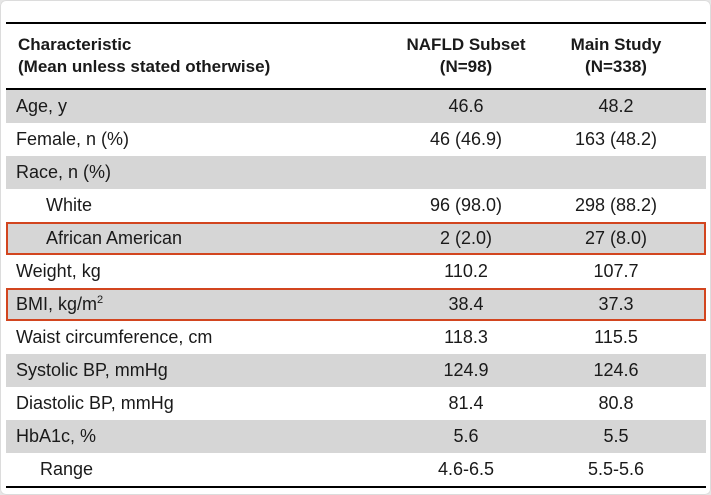 This screenshot has width=711, height=495. Describe the element at coordinates (616, 139) in the screenshot. I see `row-main-value: 163 (48.2)` at that location.